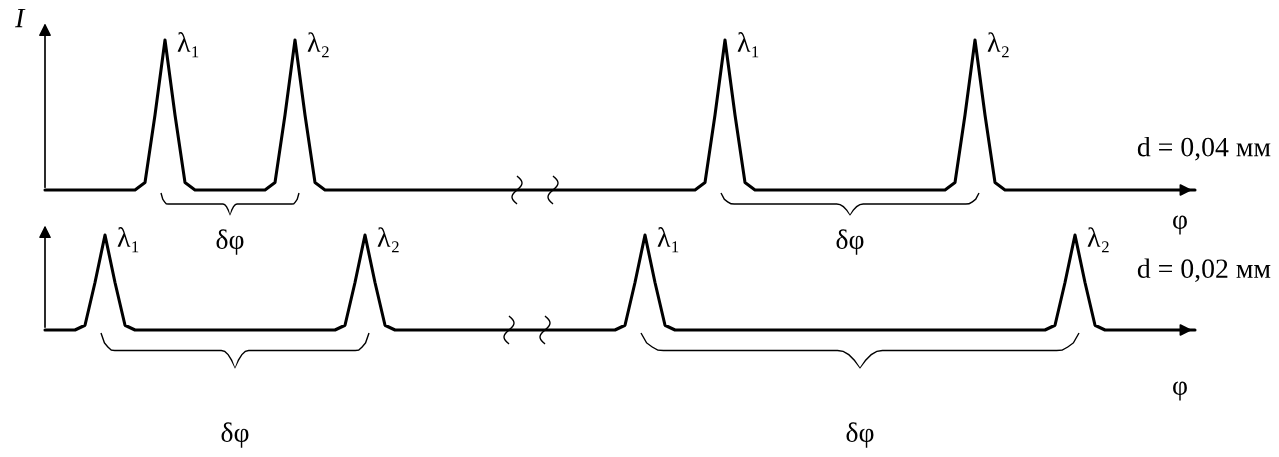 This screenshot has width=1279, height=457. I want to click on annotation: d = 0,04 мм, so click(1204, 148).